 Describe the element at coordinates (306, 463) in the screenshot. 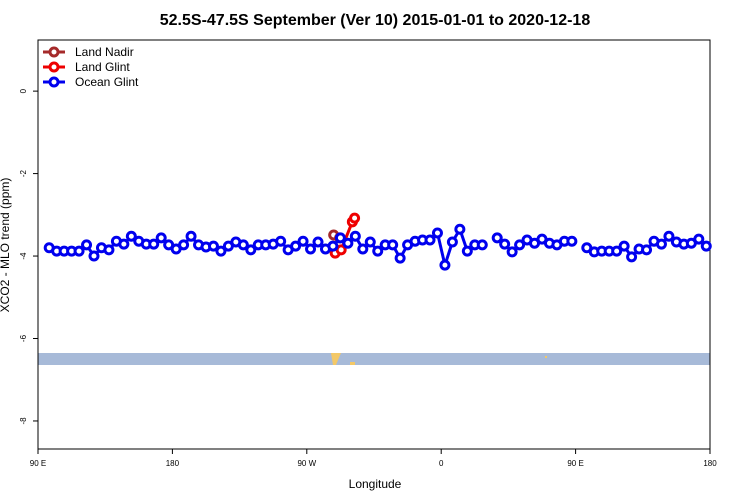

I see `x-tick-label: 90 W` at that location.